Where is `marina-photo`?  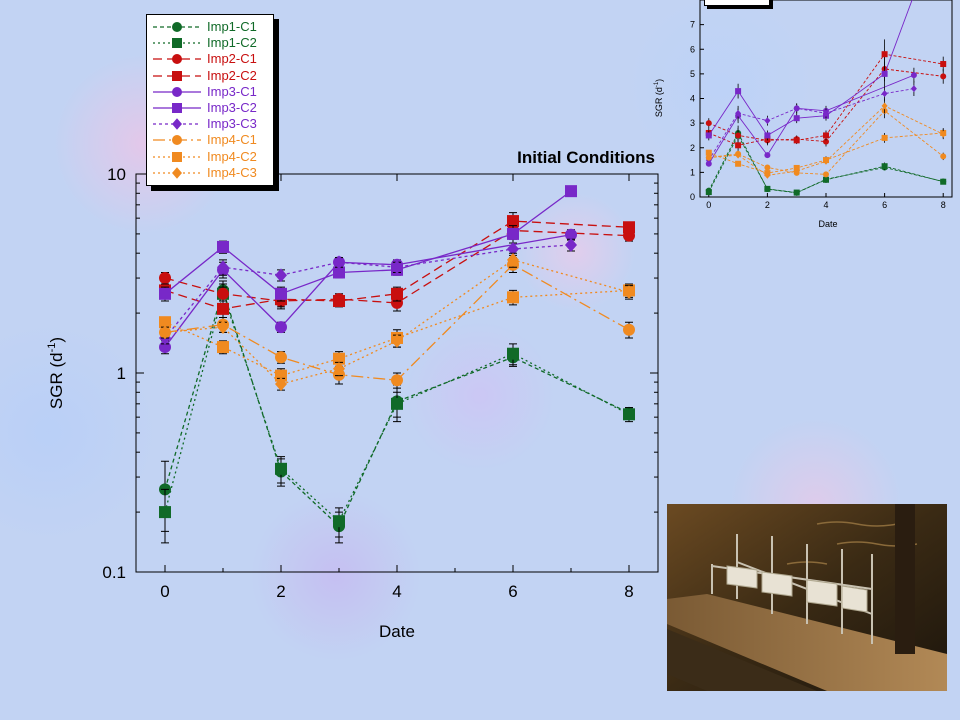 marina-photo is located at coordinates (807, 597).